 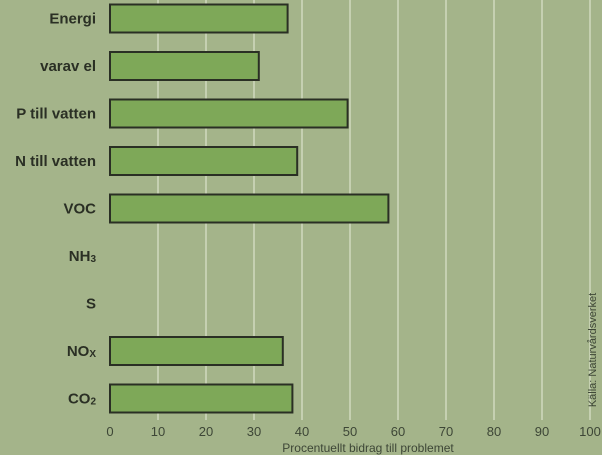 I want to click on x-tick-label: 70, so click(x=446, y=431).